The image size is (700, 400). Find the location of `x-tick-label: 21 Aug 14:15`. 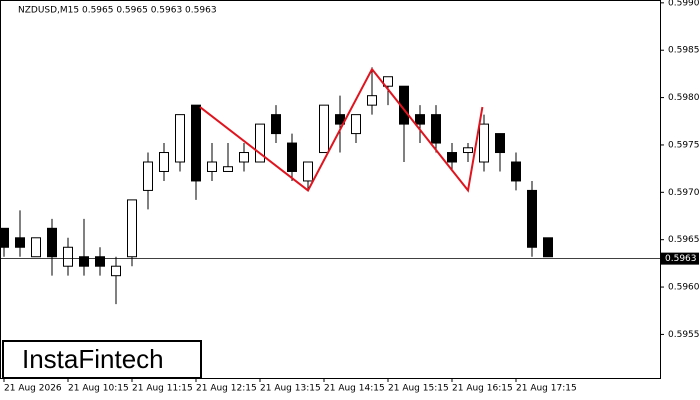

x-tick-label: 21 Aug 14:15 is located at coordinates (354, 389).